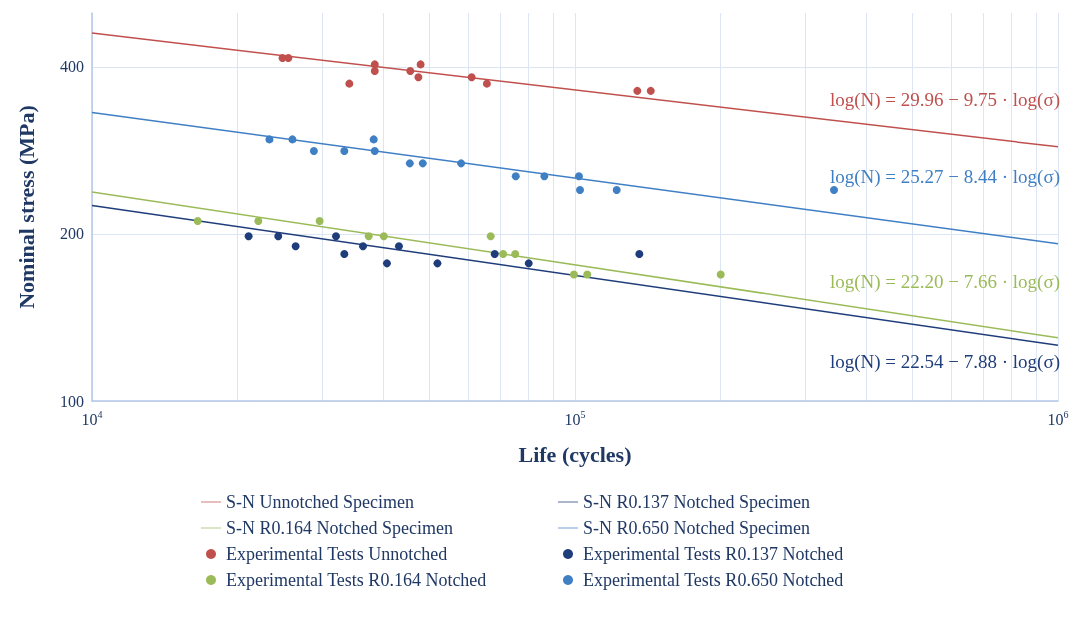 The height and width of the screenshot is (617, 1080). What do you see at coordinates (356, 580) in the screenshot?
I see `legend-label: Experimental Tests R0.164 Notched` at bounding box center [356, 580].